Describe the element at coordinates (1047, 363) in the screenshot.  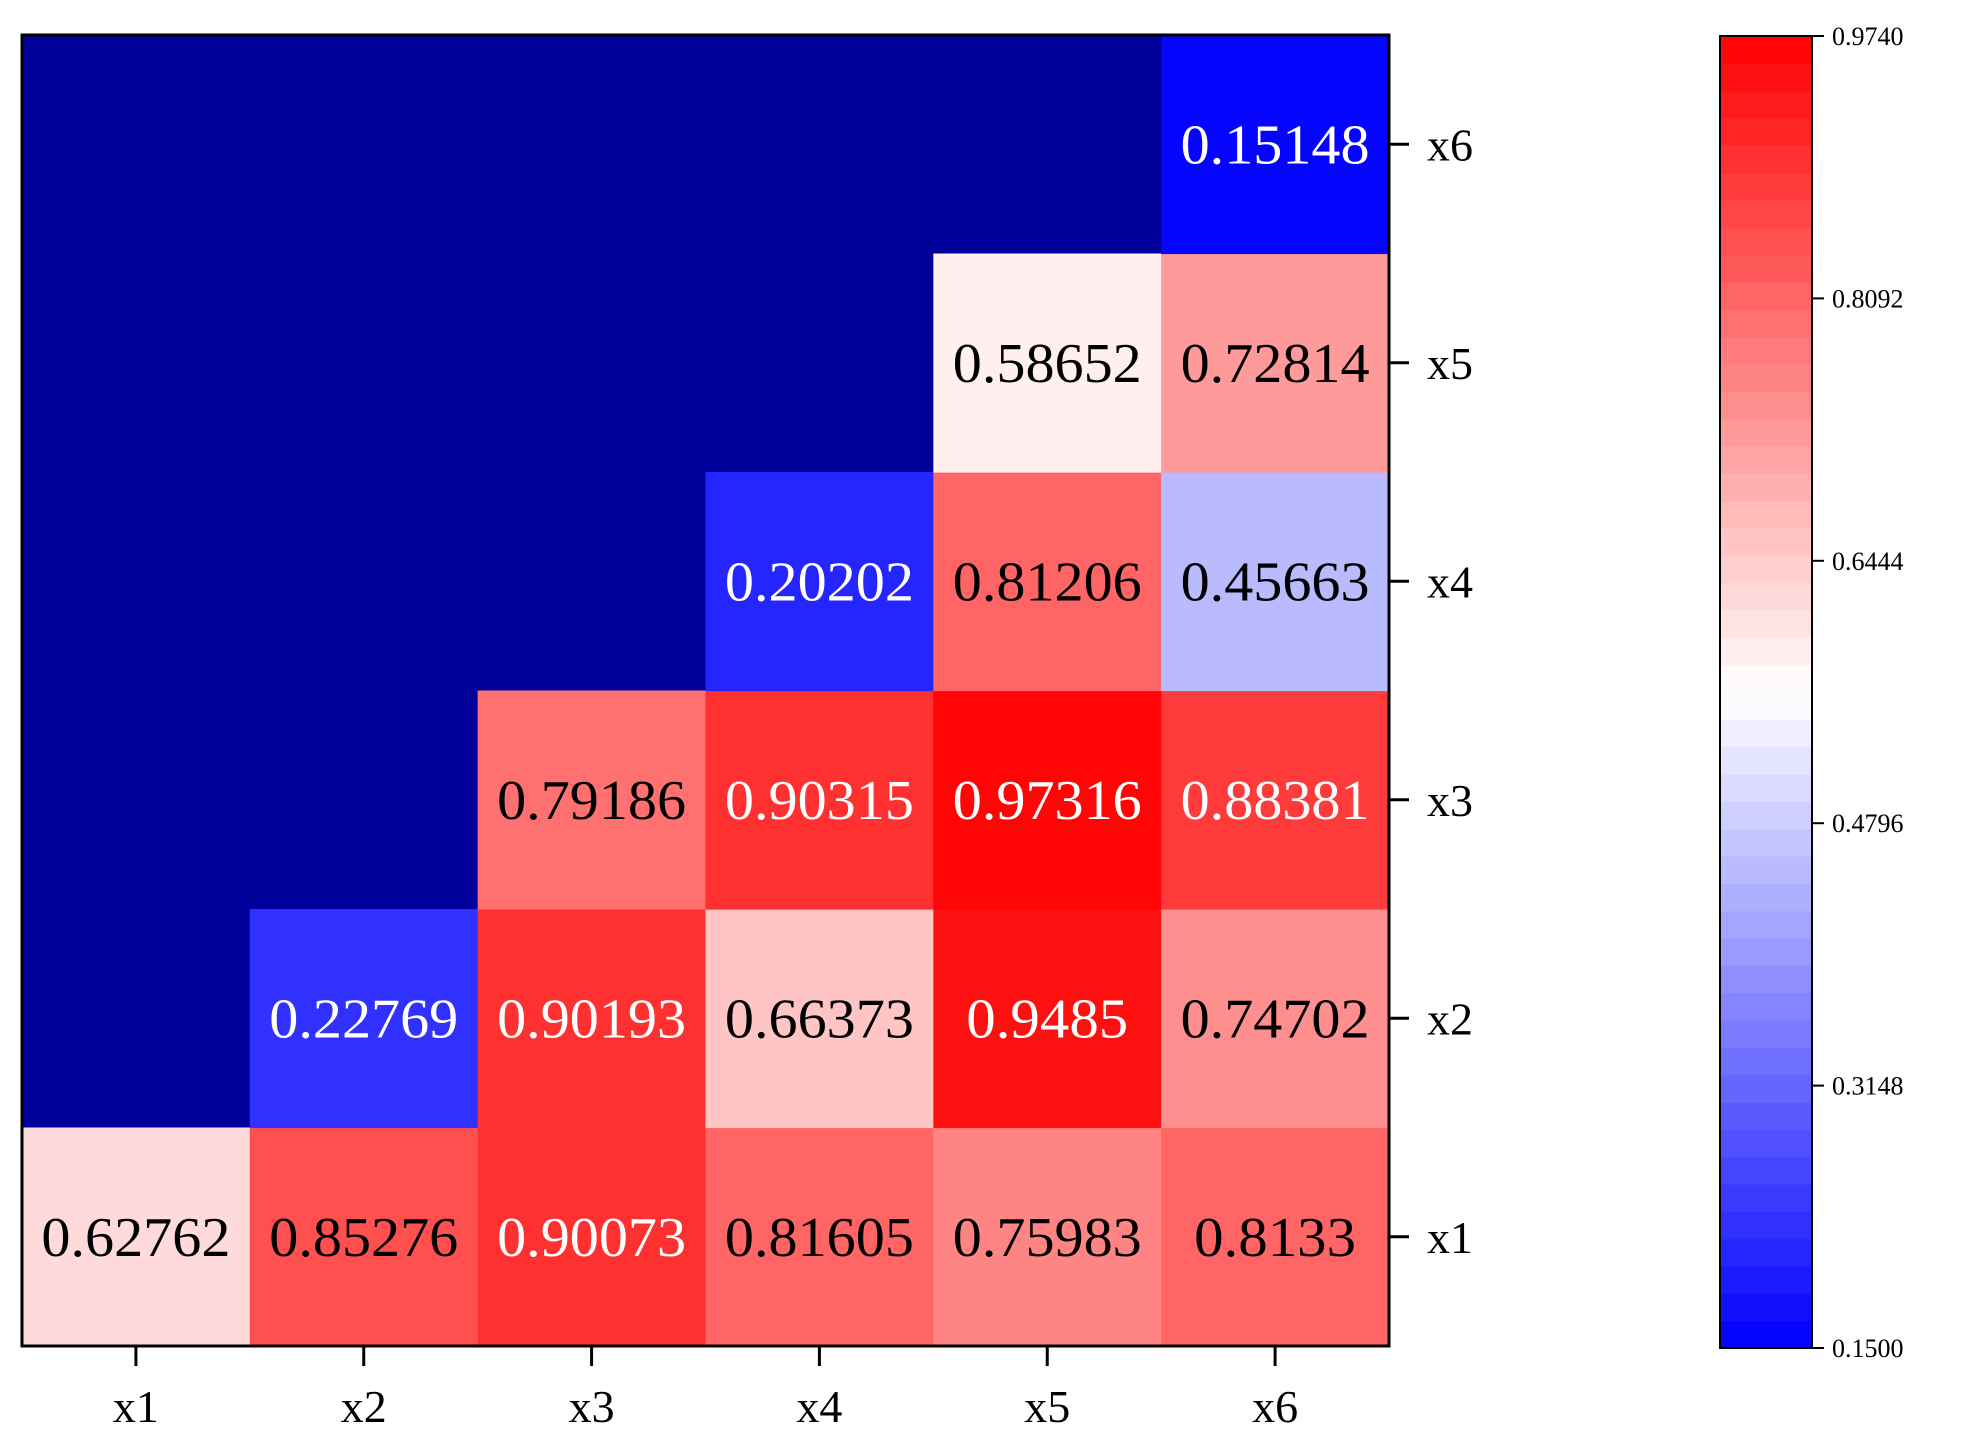
I see `heatmap-cell-x5-x5` at that location.